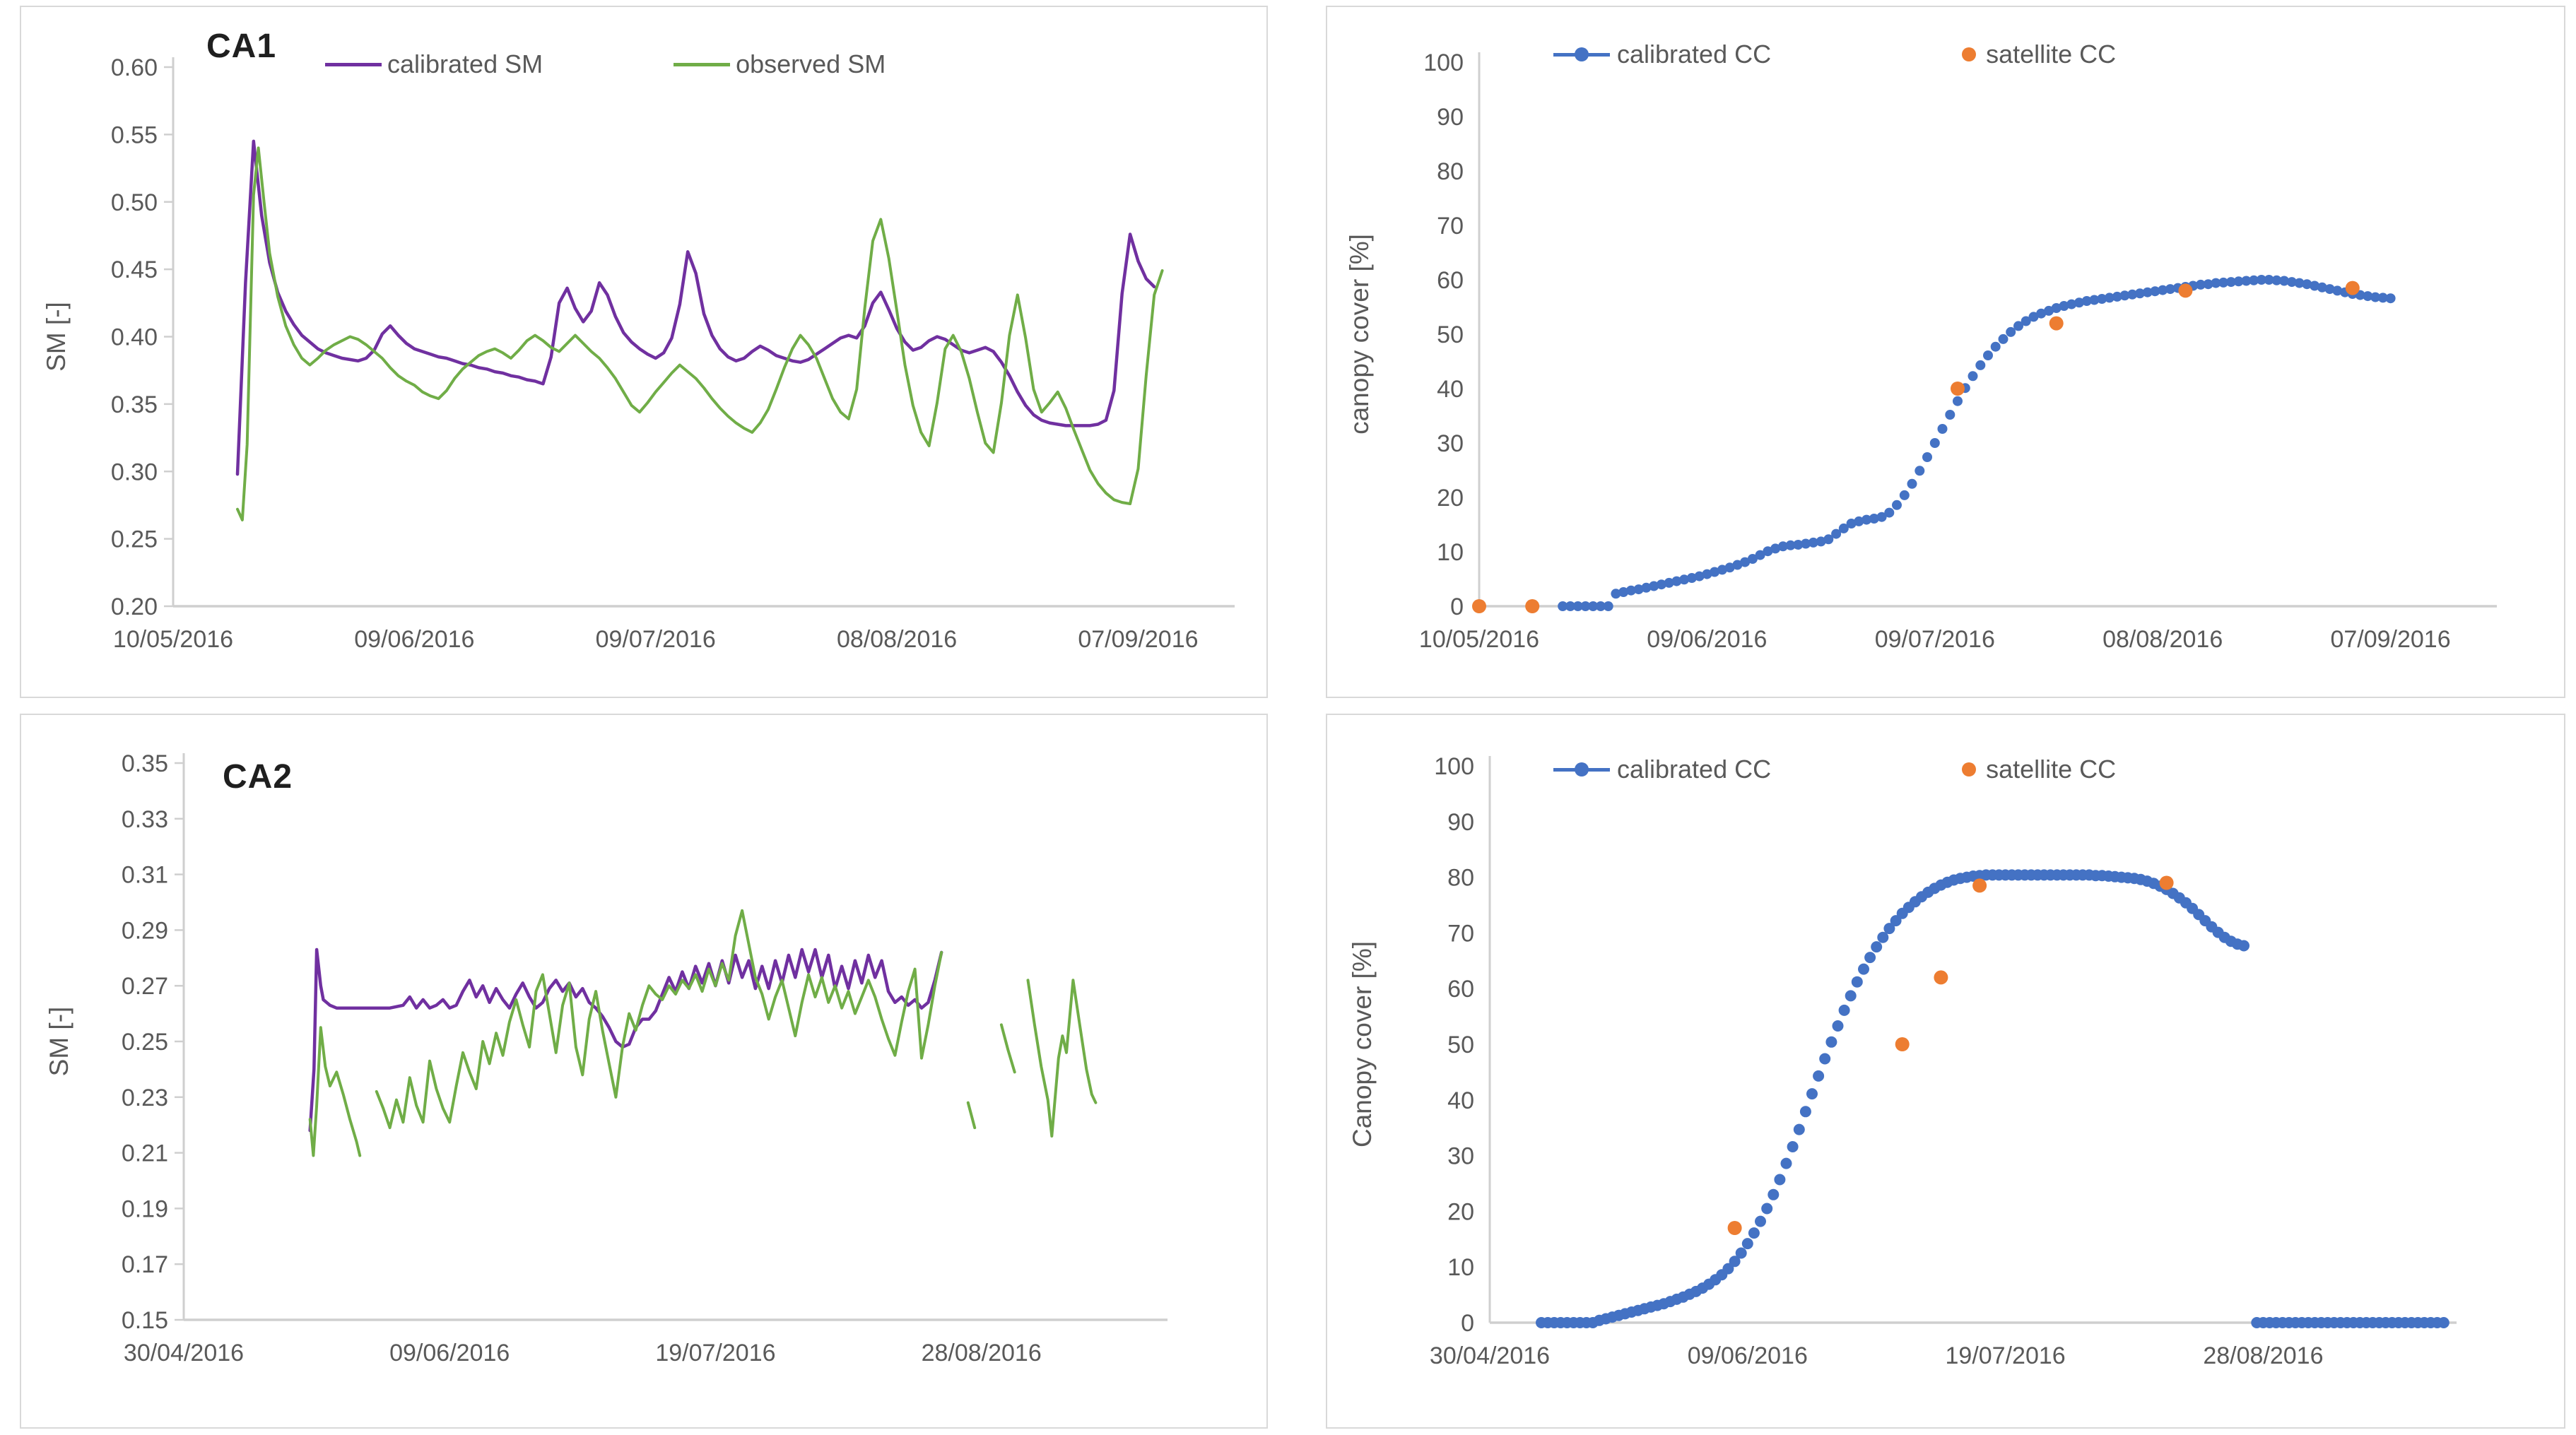 This screenshot has width=2576, height=1435. I want to click on legend-item-satellite-cc-2: satellite CC, so click(2039, 769).